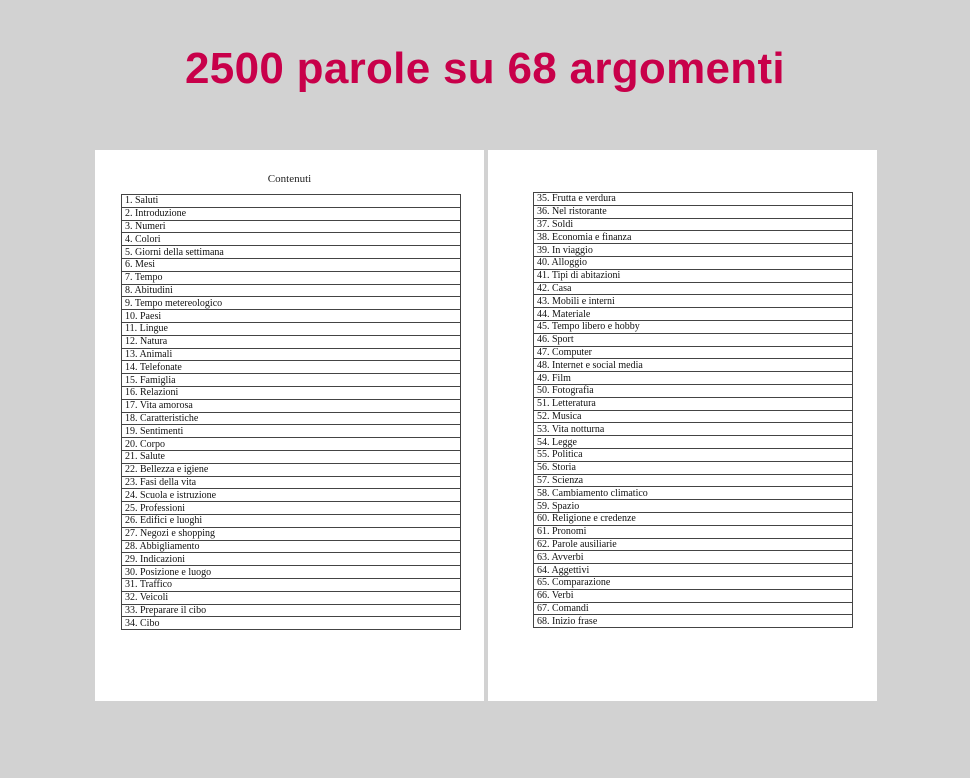 The height and width of the screenshot is (778, 970). I want to click on topic-item: 38. Economia e finanza, so click(693, 237).